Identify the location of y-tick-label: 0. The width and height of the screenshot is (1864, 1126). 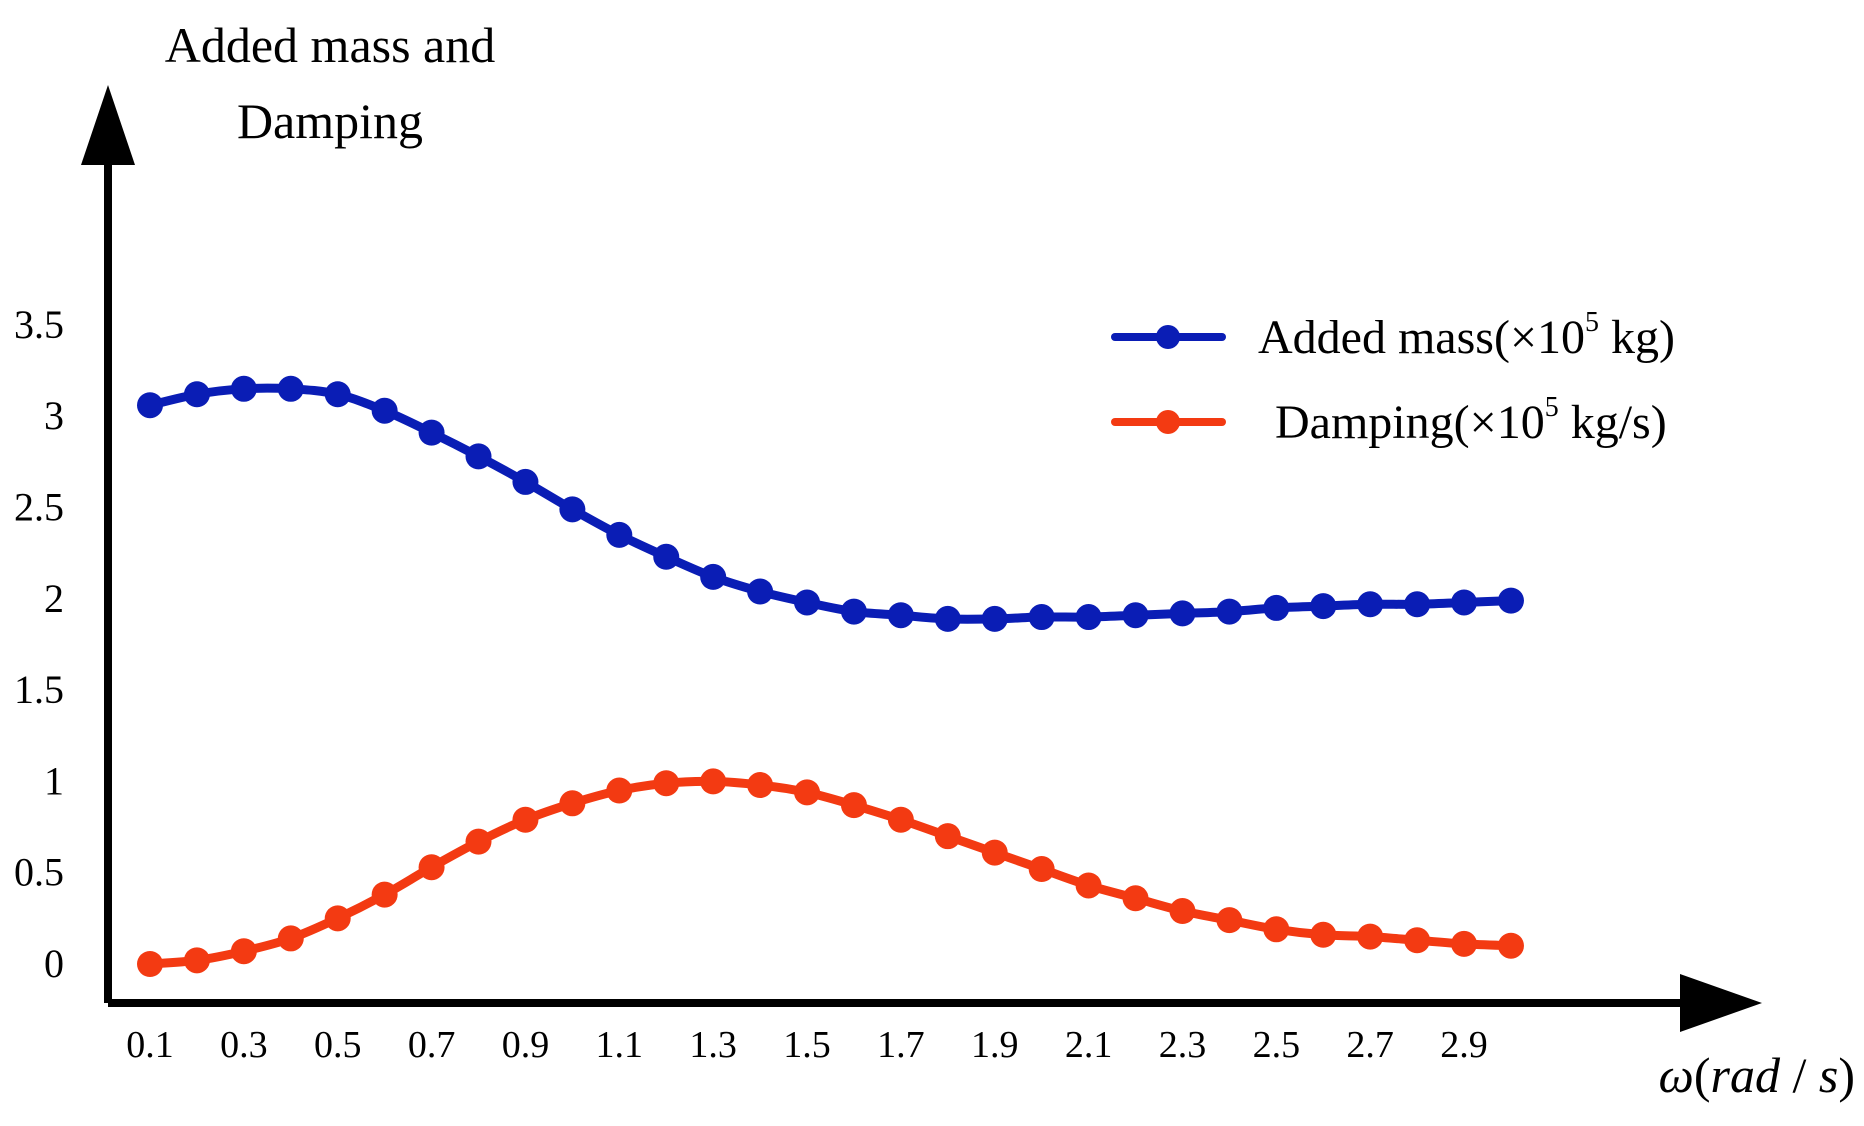
(54, 963).